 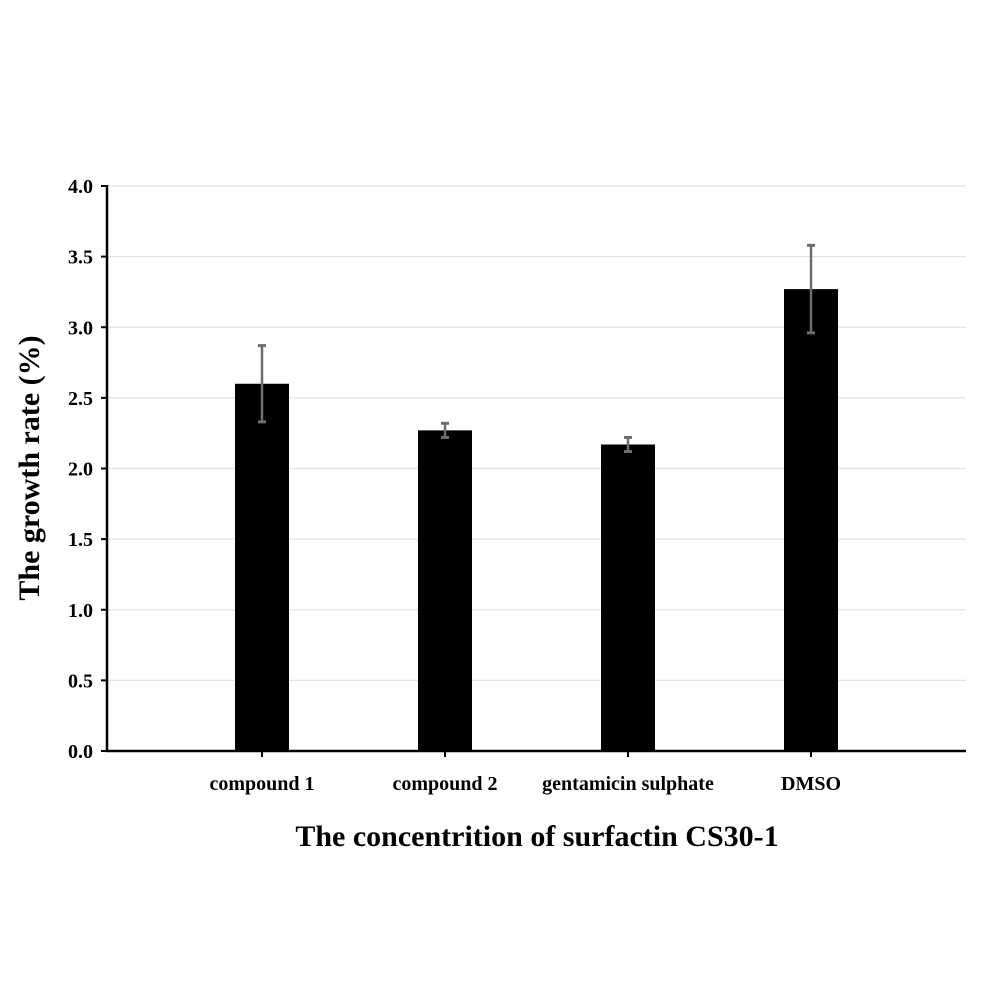 What do you see at coordinates (80, 328) in the screenshot?
I see `y-tick-label: 3.0` at bounding box center [80, 328].